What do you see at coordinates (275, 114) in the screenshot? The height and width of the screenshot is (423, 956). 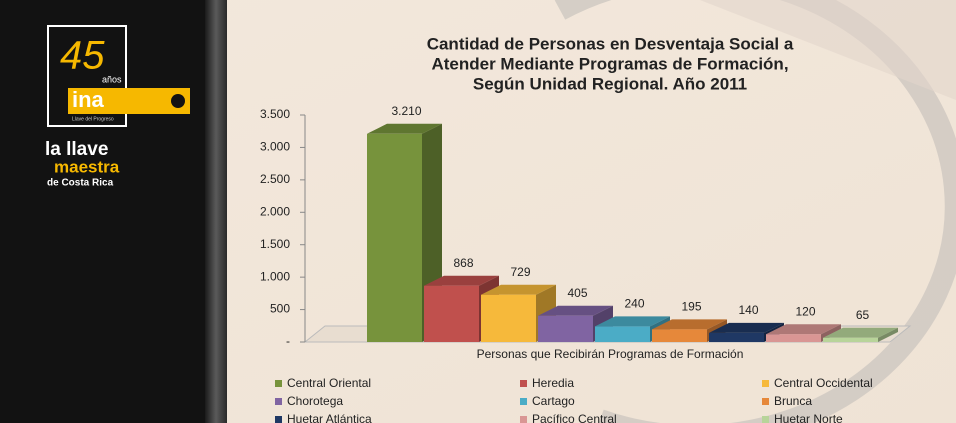 I see `y-tick-label: 3.500` at bounding box center [275, 114].